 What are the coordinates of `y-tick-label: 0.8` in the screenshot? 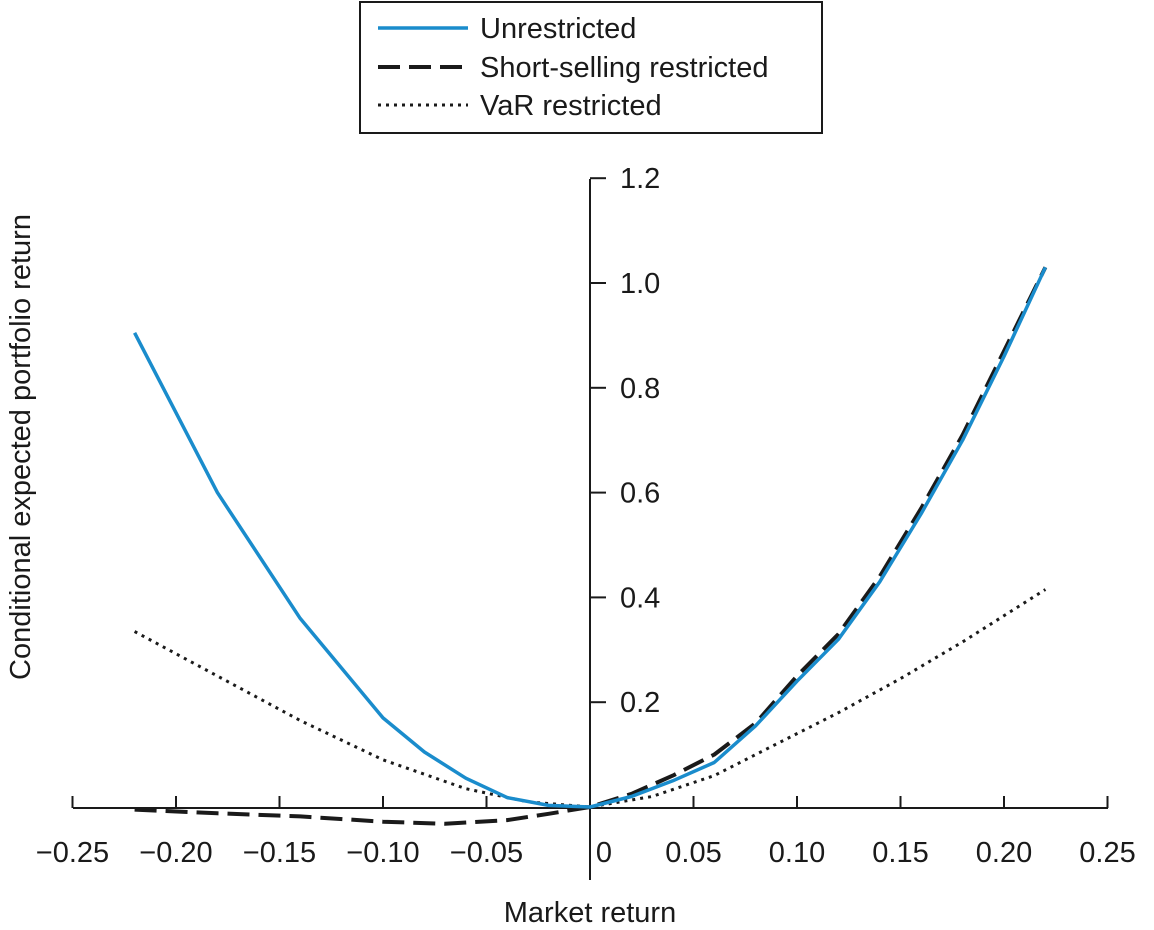 It's located at (640, 389).